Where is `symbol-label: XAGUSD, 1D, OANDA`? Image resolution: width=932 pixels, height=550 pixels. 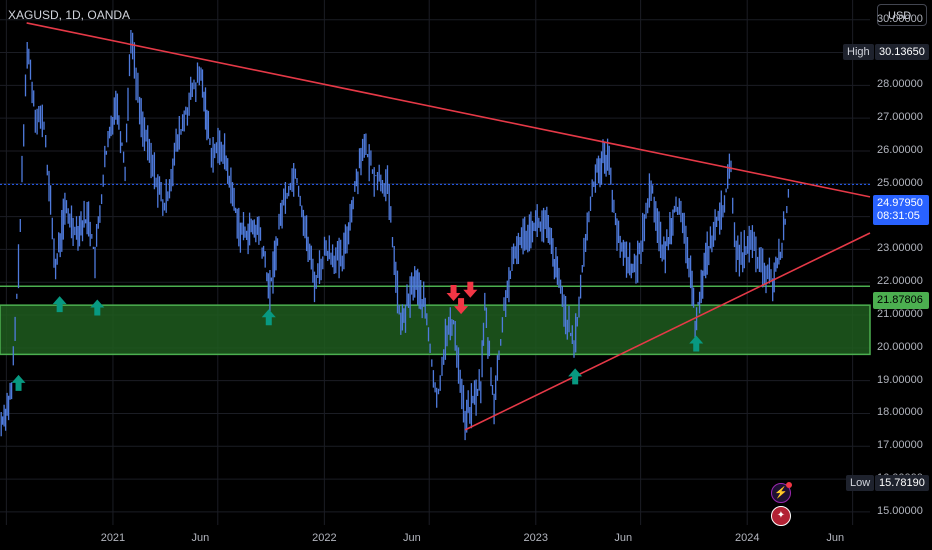
symbol-label: XAGUSD, 1D, OANDA is located at coordinates (69, 15).